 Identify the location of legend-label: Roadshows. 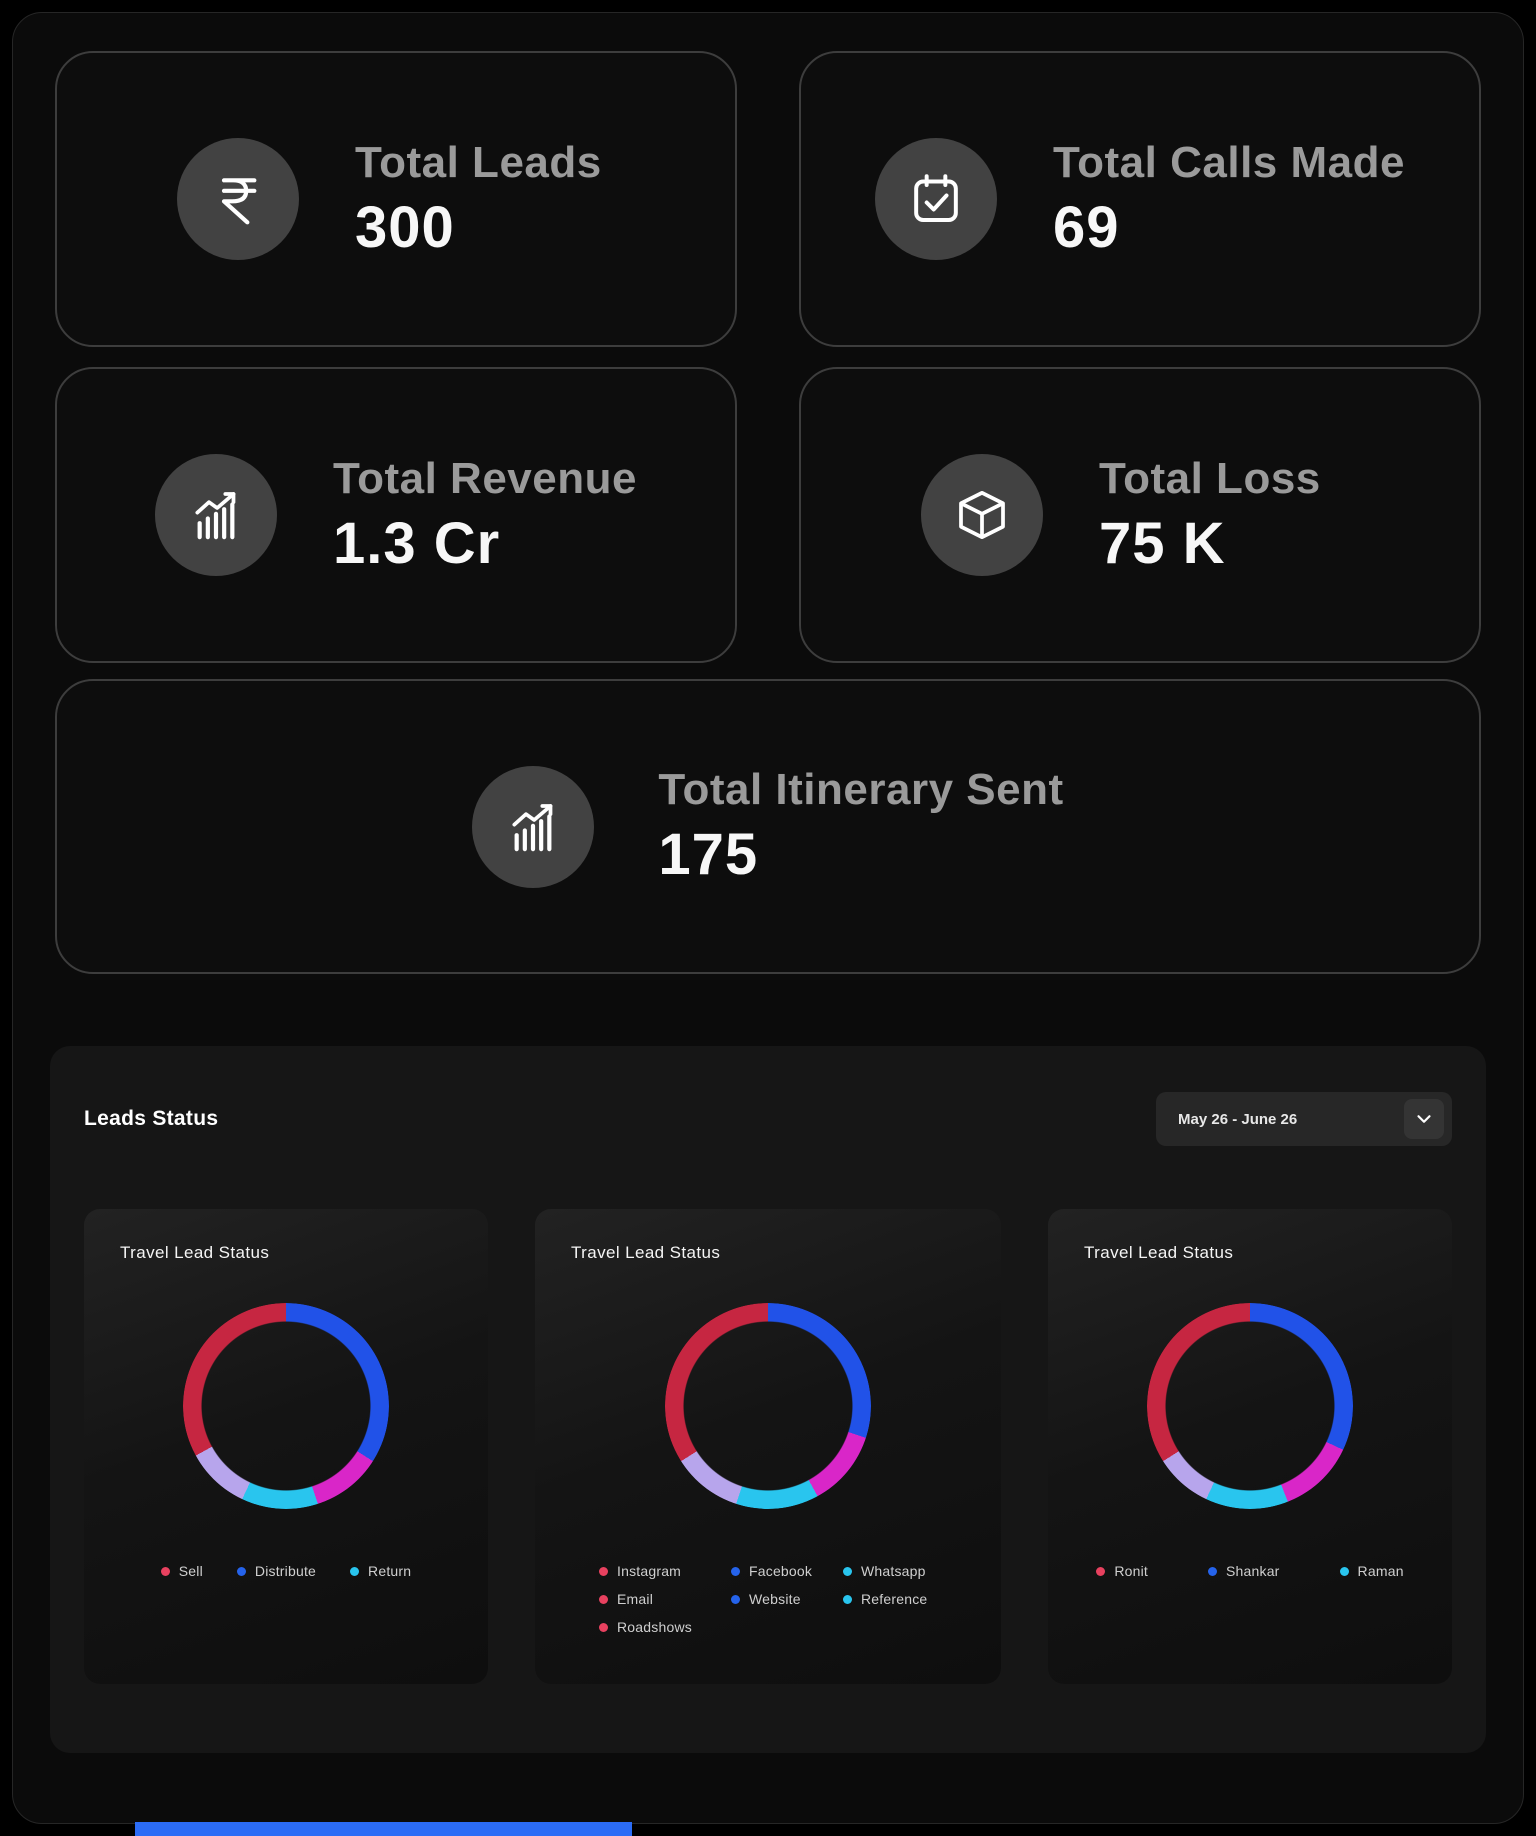
(654, 1627).